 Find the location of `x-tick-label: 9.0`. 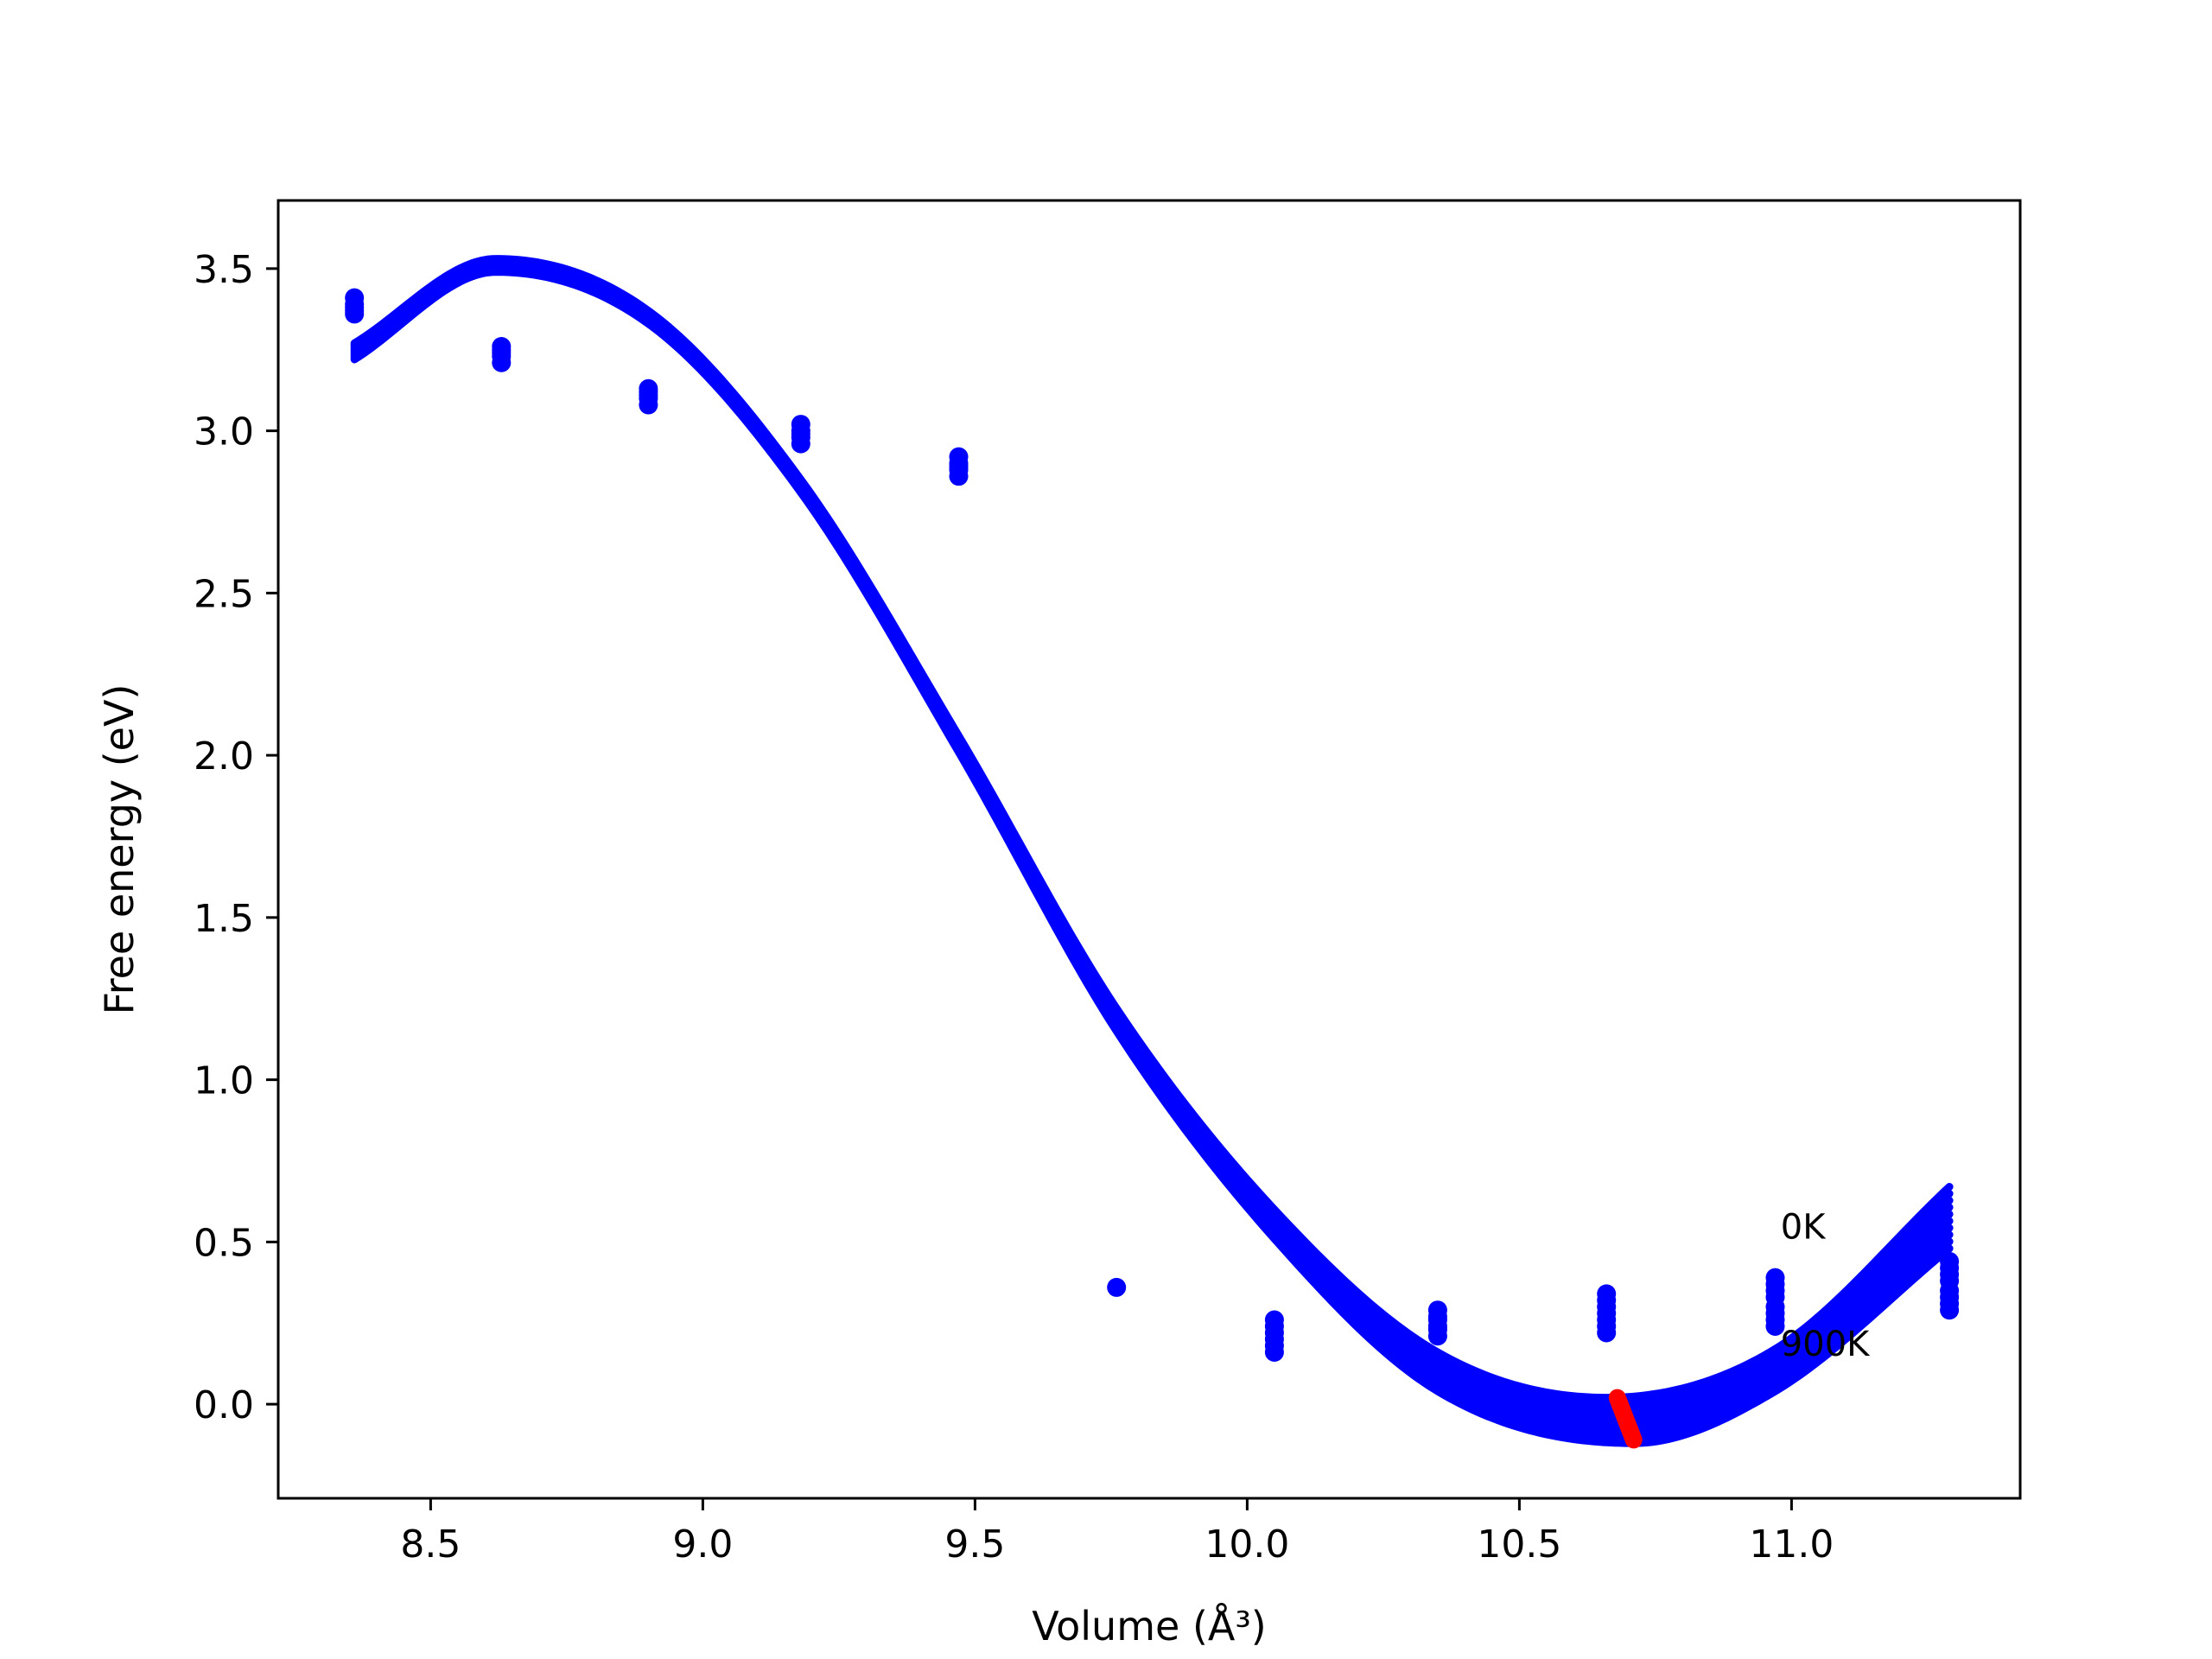

x-tick-label: 9.0 is located at coordinates (702, 1544).